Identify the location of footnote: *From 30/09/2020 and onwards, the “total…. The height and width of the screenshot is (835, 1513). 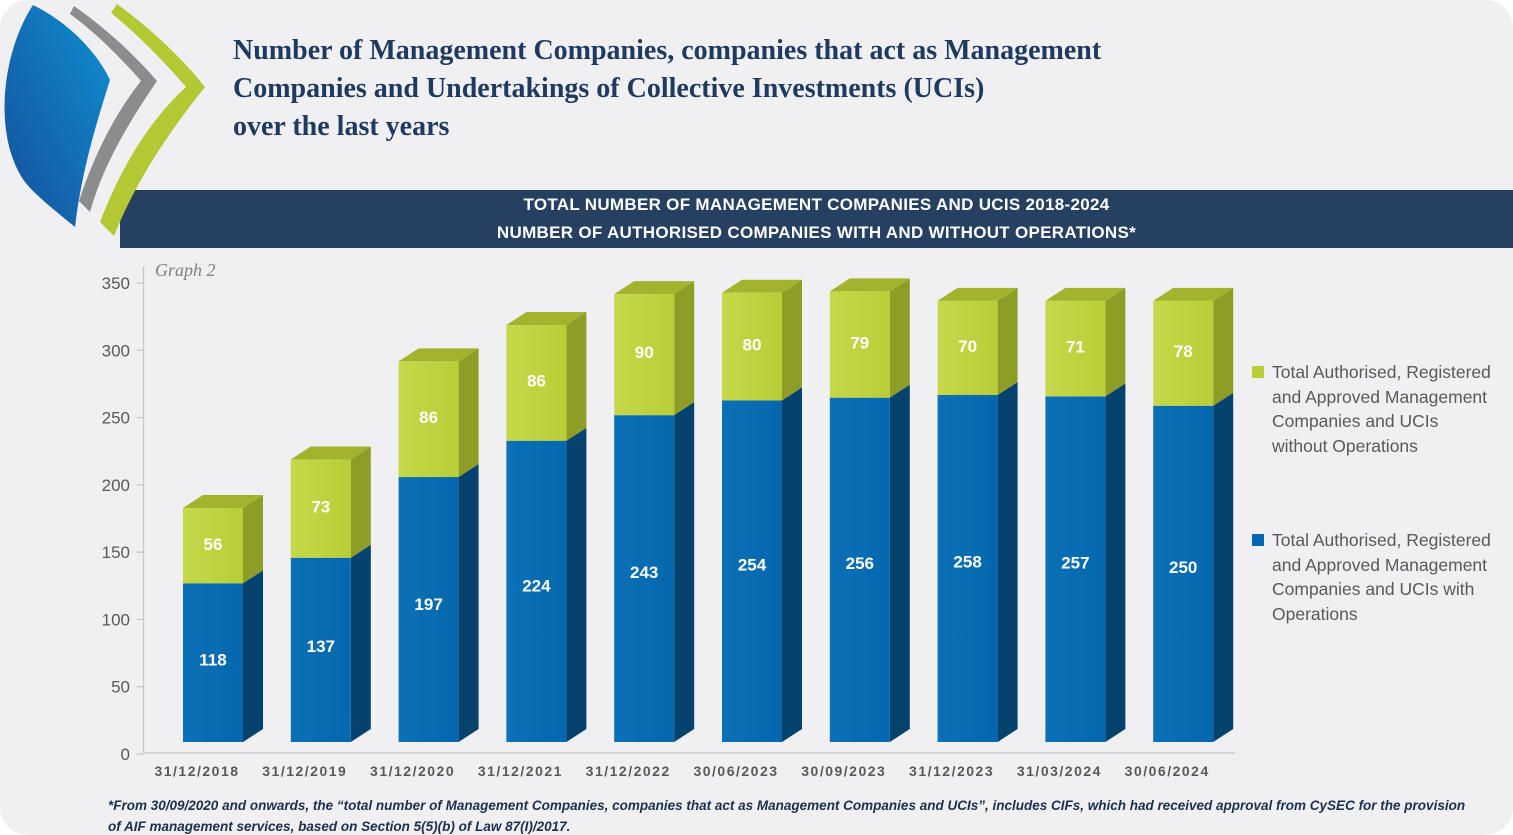
(786, 815).